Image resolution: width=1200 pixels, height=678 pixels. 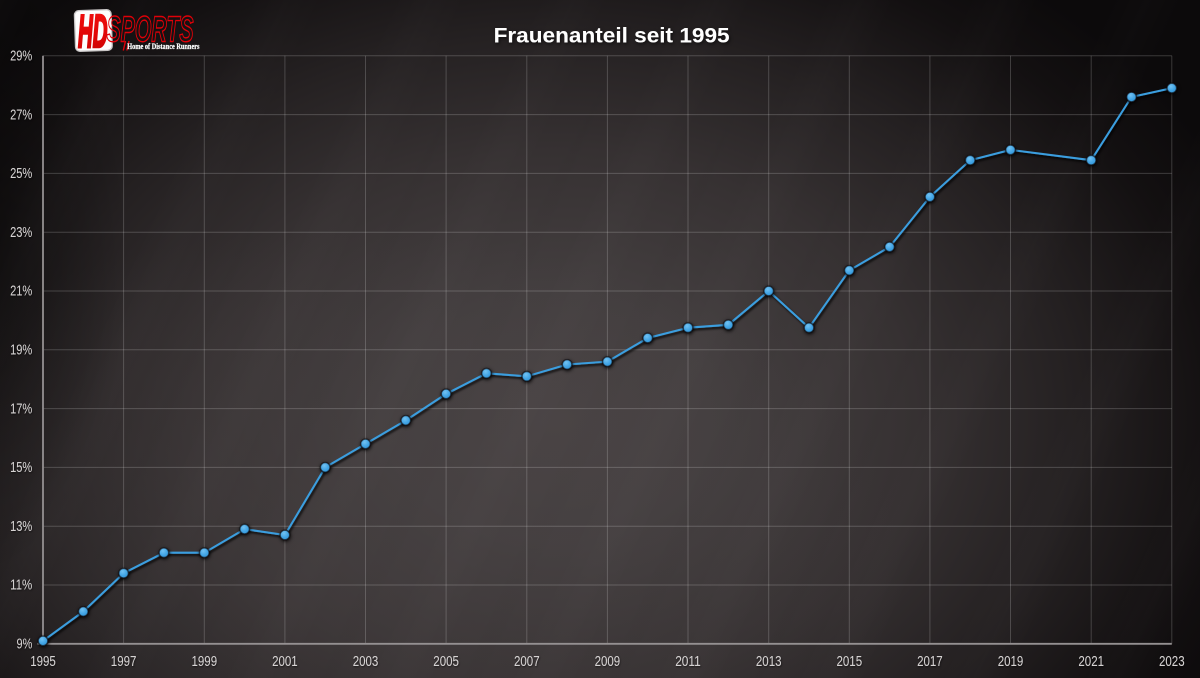 What do you see at coordinates (21, 56) in the screenshot?
I see `svg-text: 29%` at bounding box center [21, 56].